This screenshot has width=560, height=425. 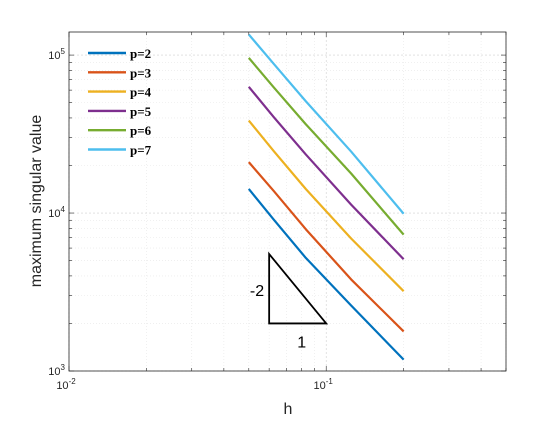 I want to click on series-line-p=7, so click(x=326, y=124).